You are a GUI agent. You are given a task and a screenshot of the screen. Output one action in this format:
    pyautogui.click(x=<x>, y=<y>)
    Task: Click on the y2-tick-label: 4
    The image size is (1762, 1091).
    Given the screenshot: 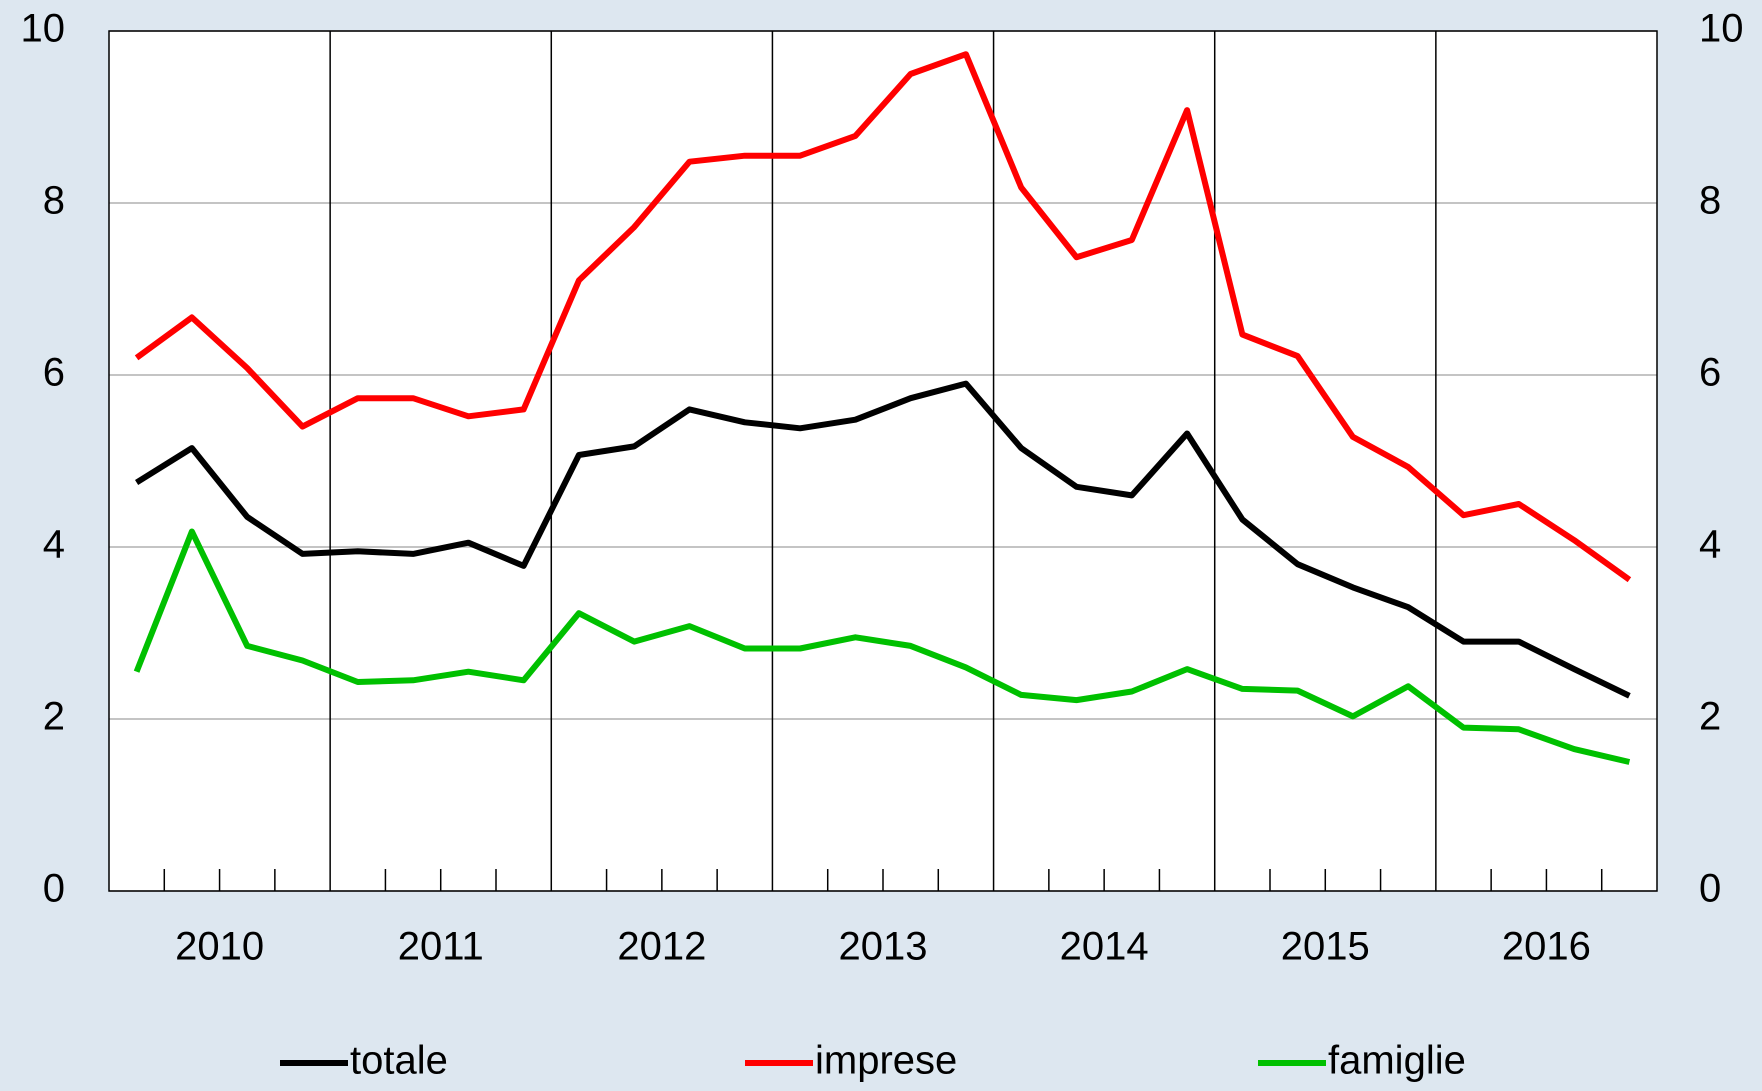 What is the action you would take?
    pyautogui.click(x=1710, y=545)
    